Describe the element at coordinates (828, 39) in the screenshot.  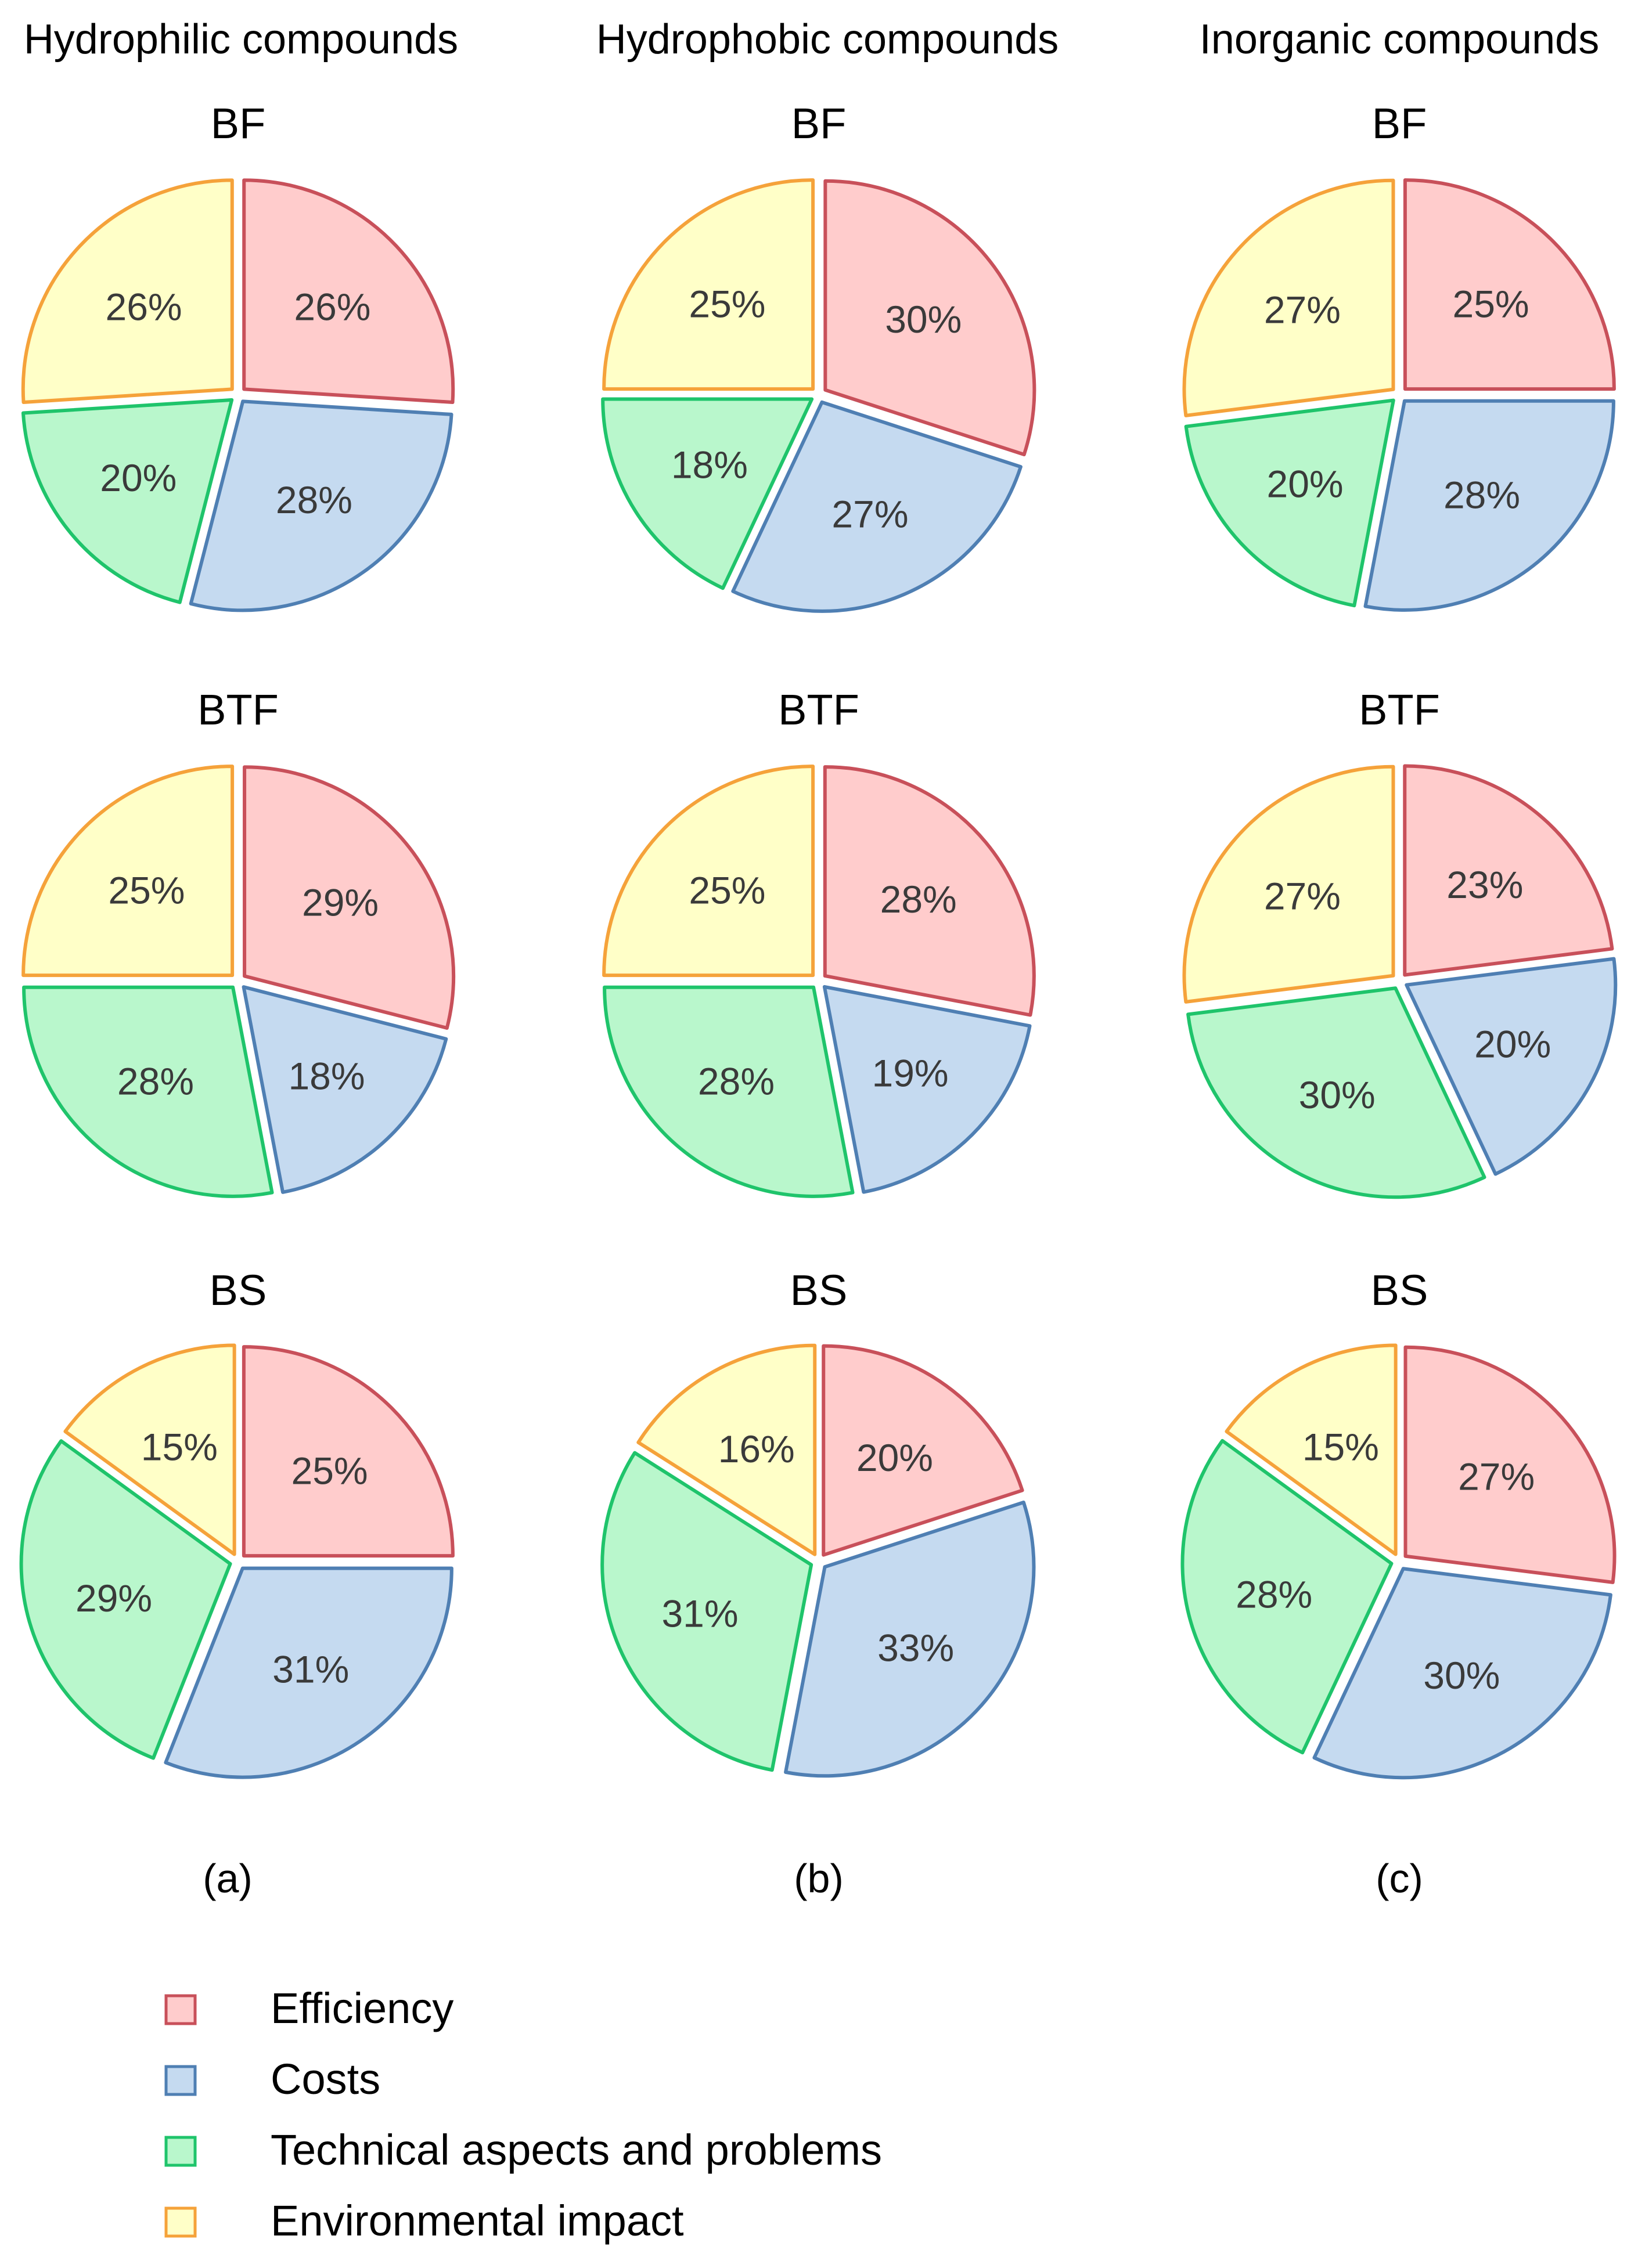
I see `column-title-b: Hydrophobic compounds` at that location.